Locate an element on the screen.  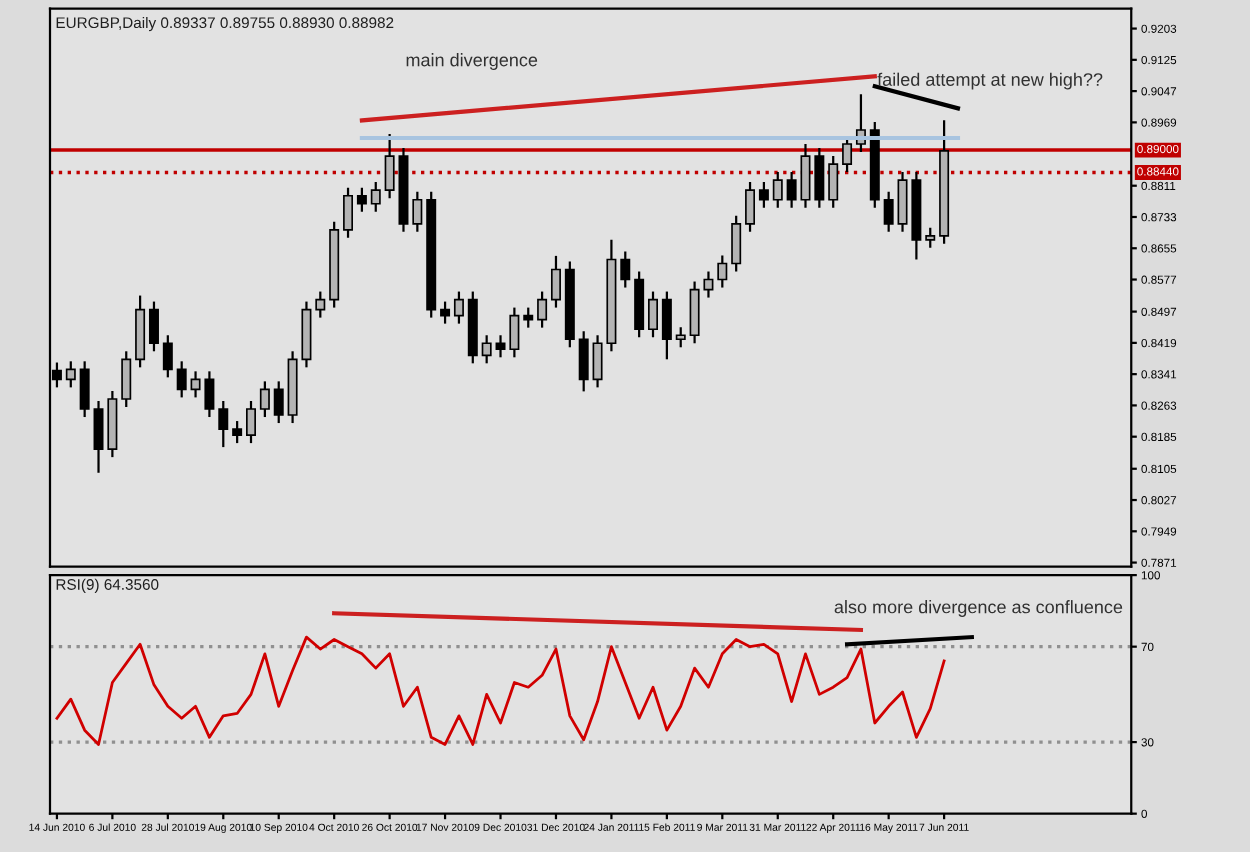
annotation: also more divergence as confluence is located at coordinates (978, 608).